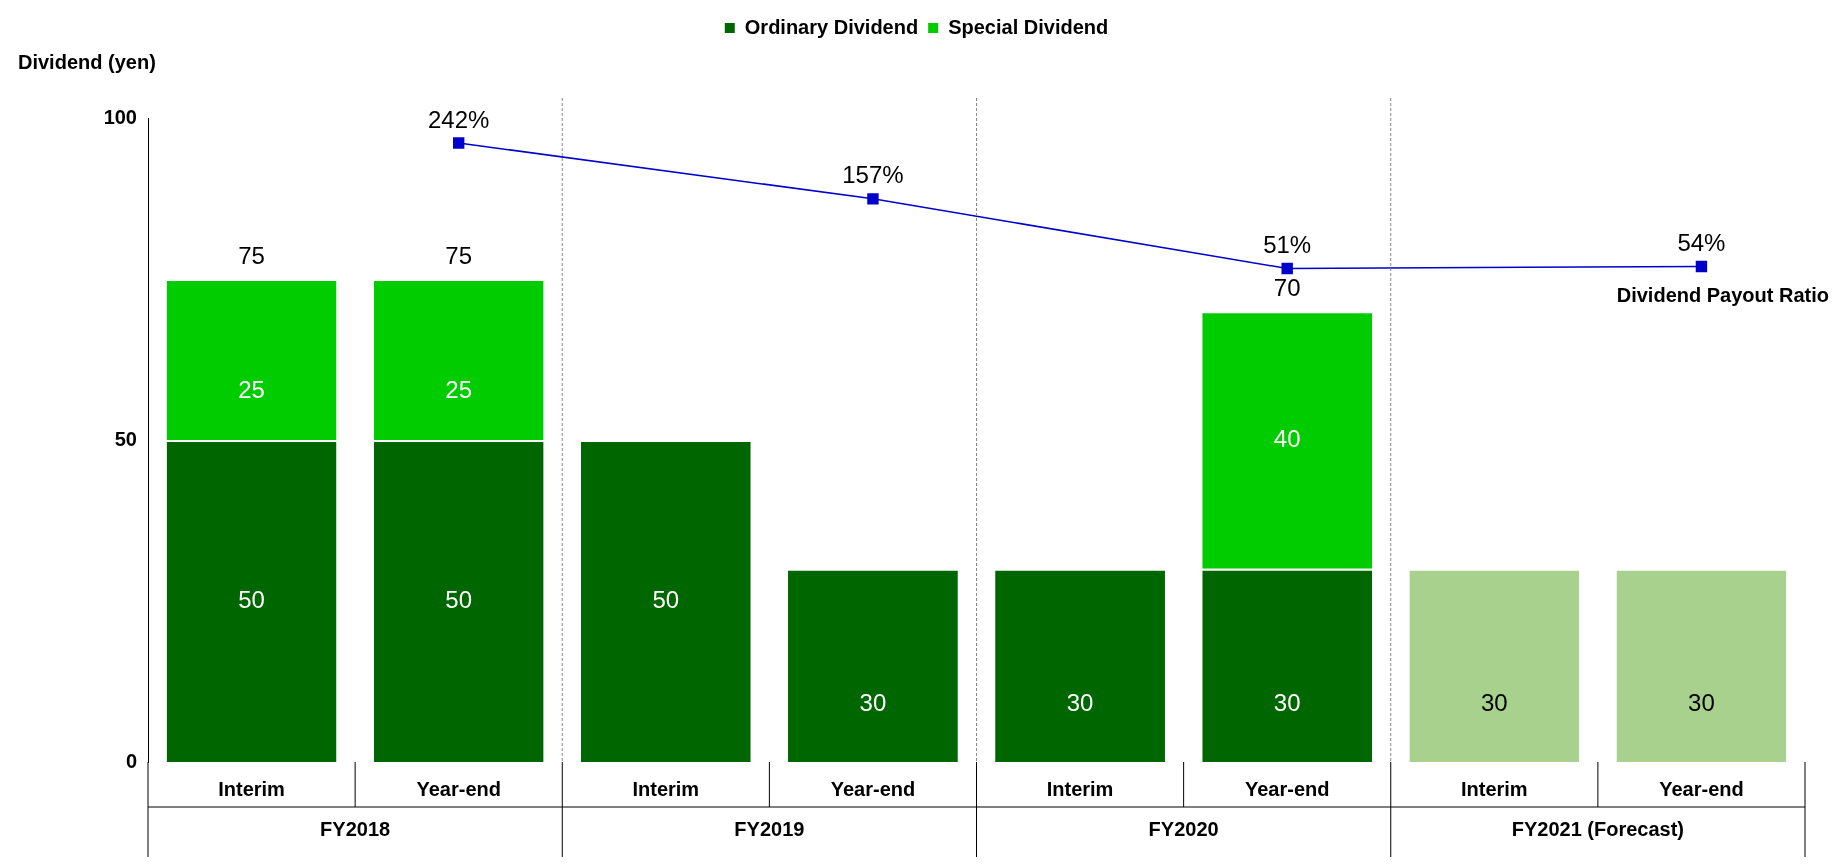 The image size is (1843, 865). Describe the element at coordinates (1598, 828) in the screenshot. I see `text: FY2021 (Forecast)` at that location.